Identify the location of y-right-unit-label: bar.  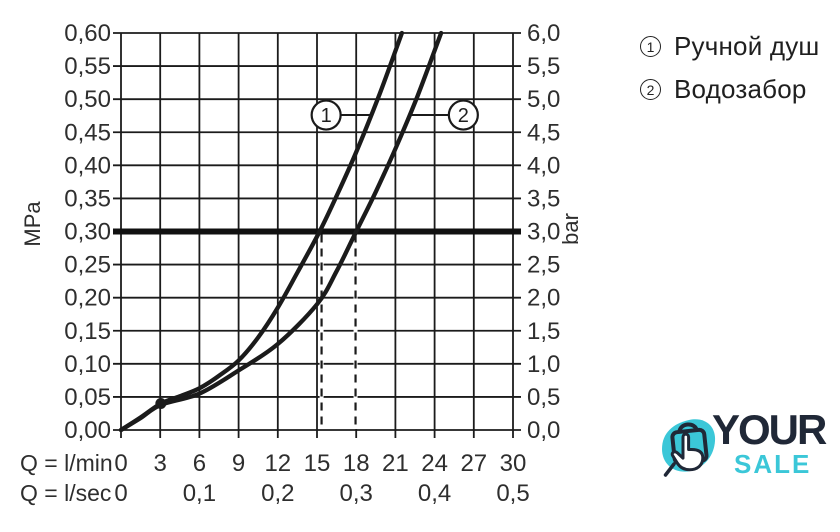
(570, 229).